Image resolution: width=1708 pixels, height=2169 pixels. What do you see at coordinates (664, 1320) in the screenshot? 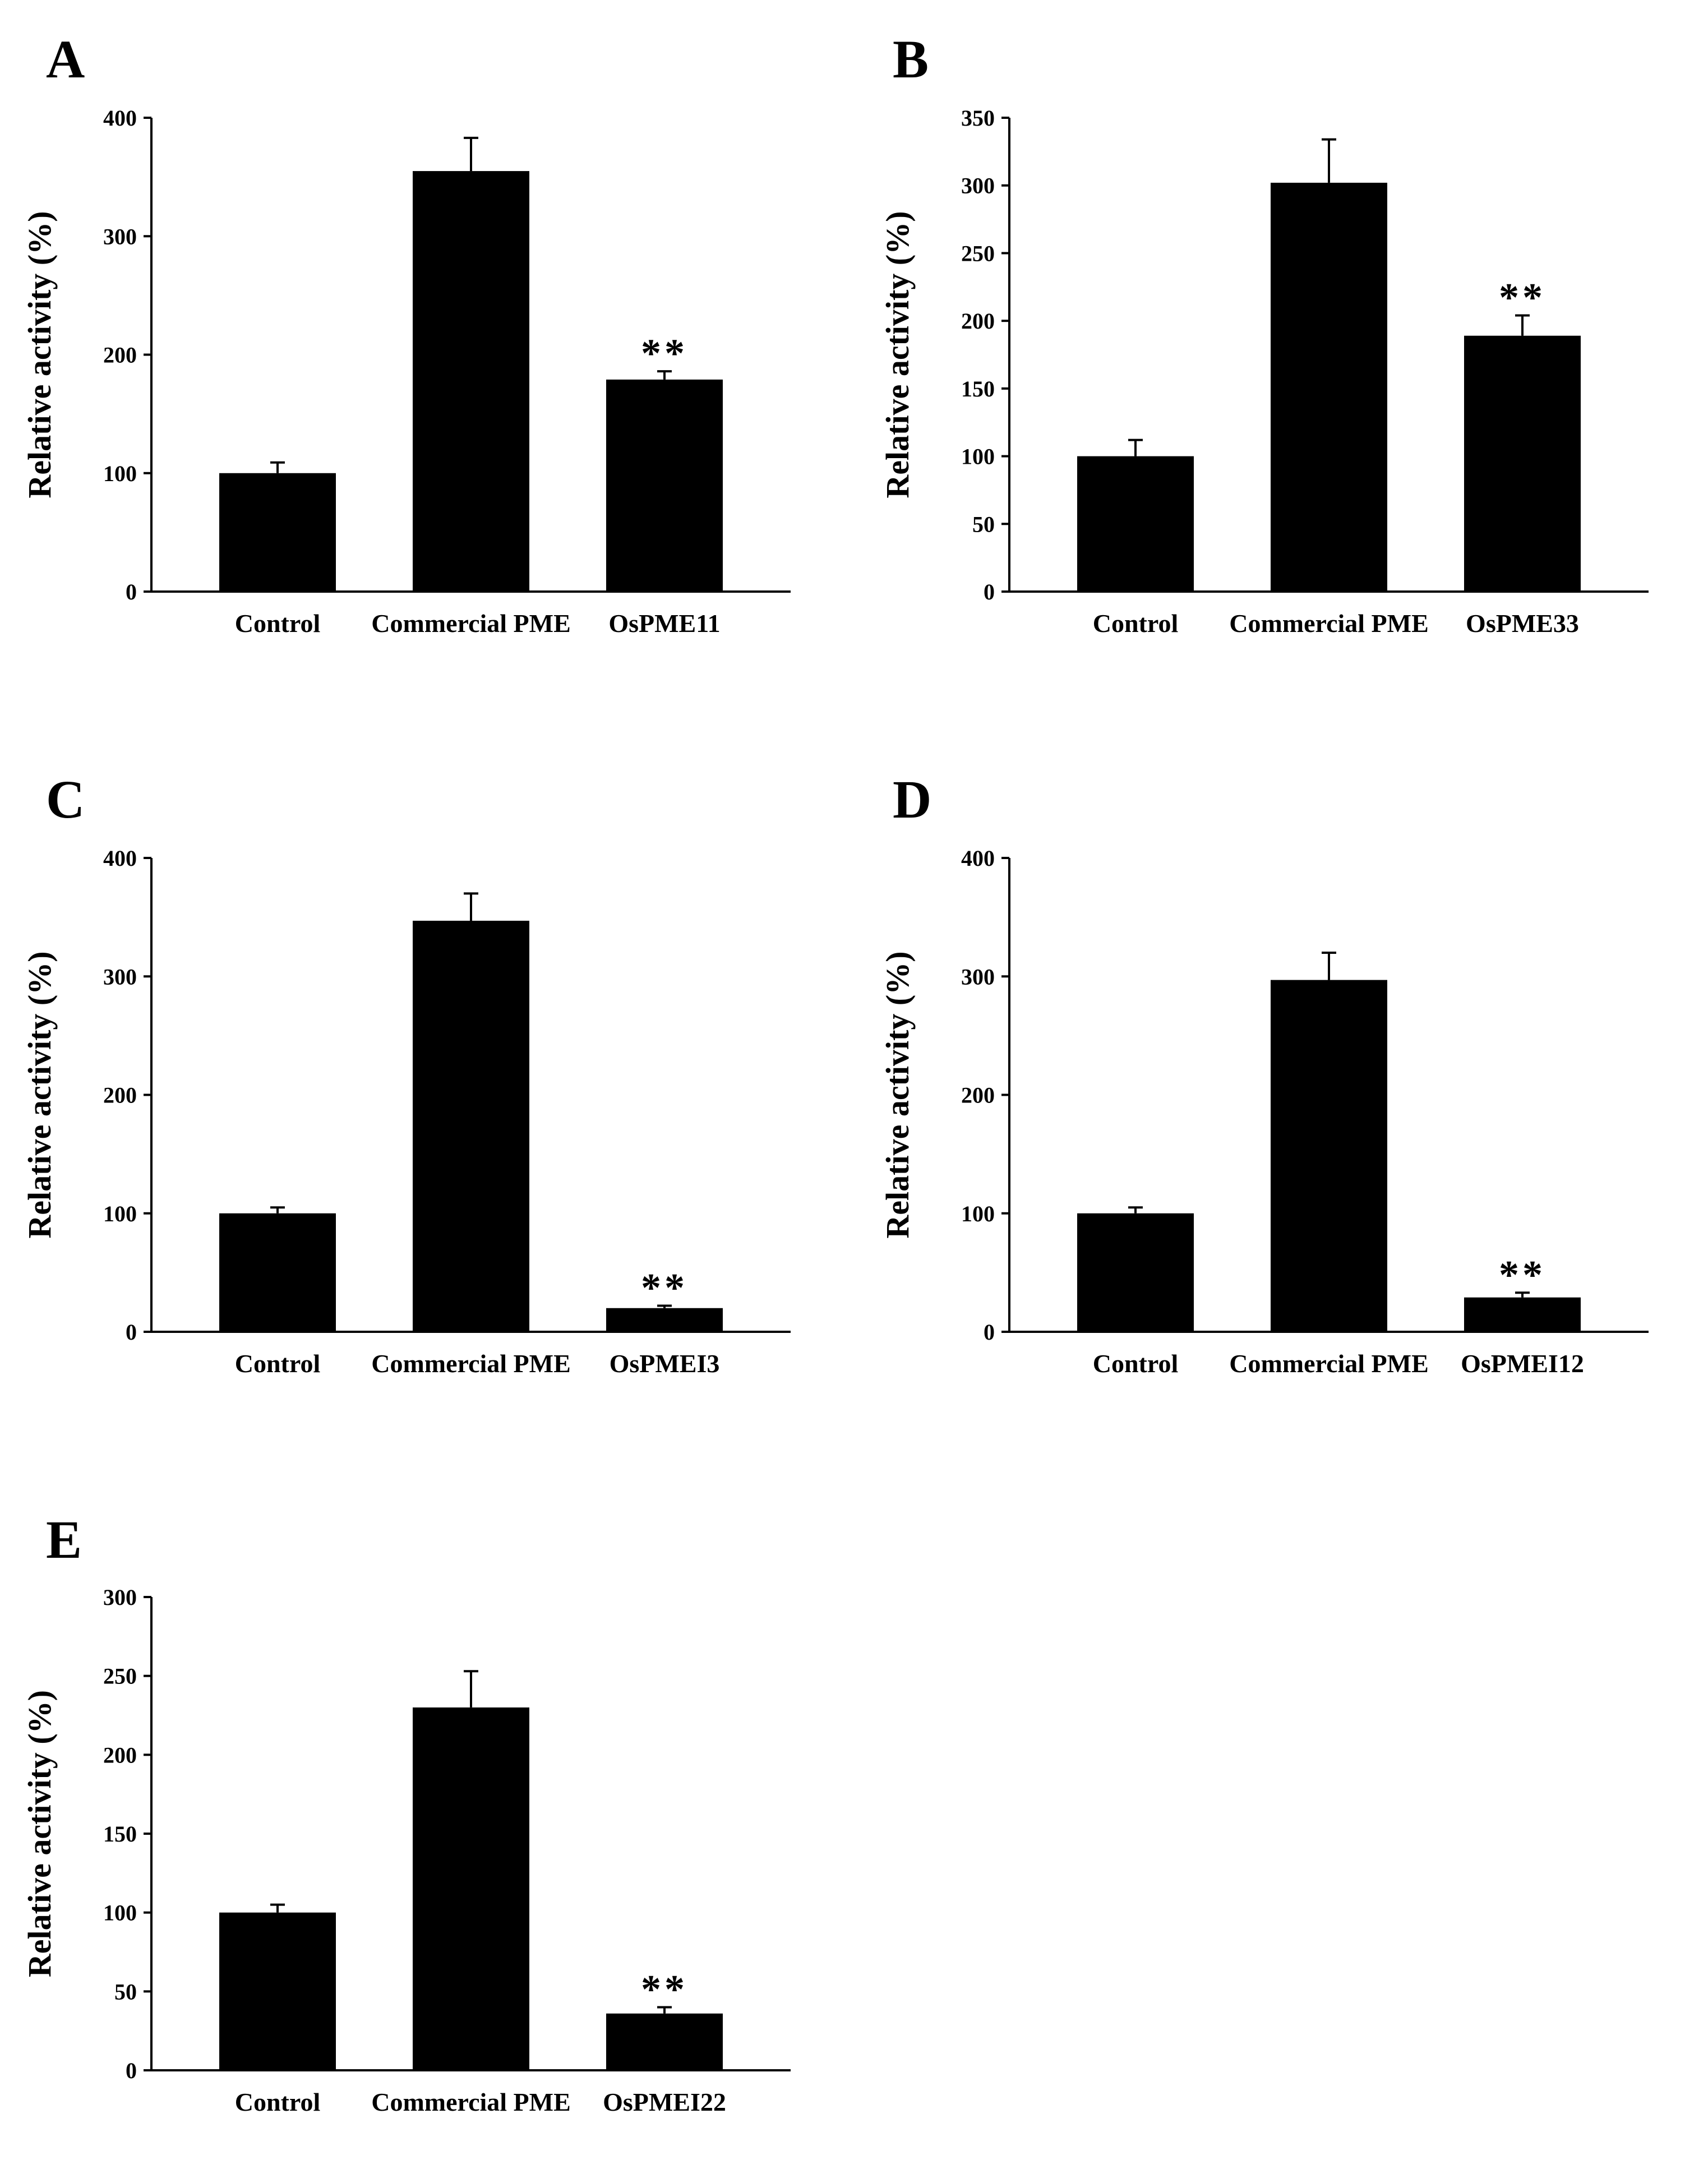
I see `bar-ospmei3` at bounding box center [664, 1320].